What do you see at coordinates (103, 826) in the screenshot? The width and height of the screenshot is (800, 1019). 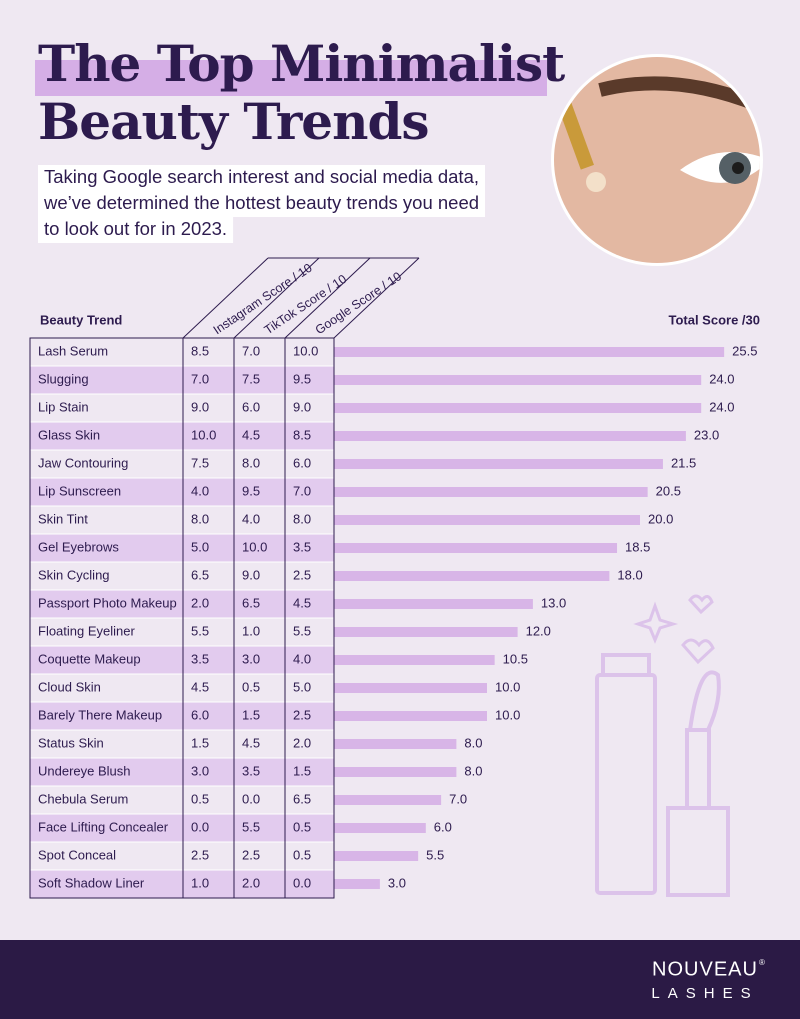 I see `category-label: Face Lifting Concealer` at bounding box center [103, 826].